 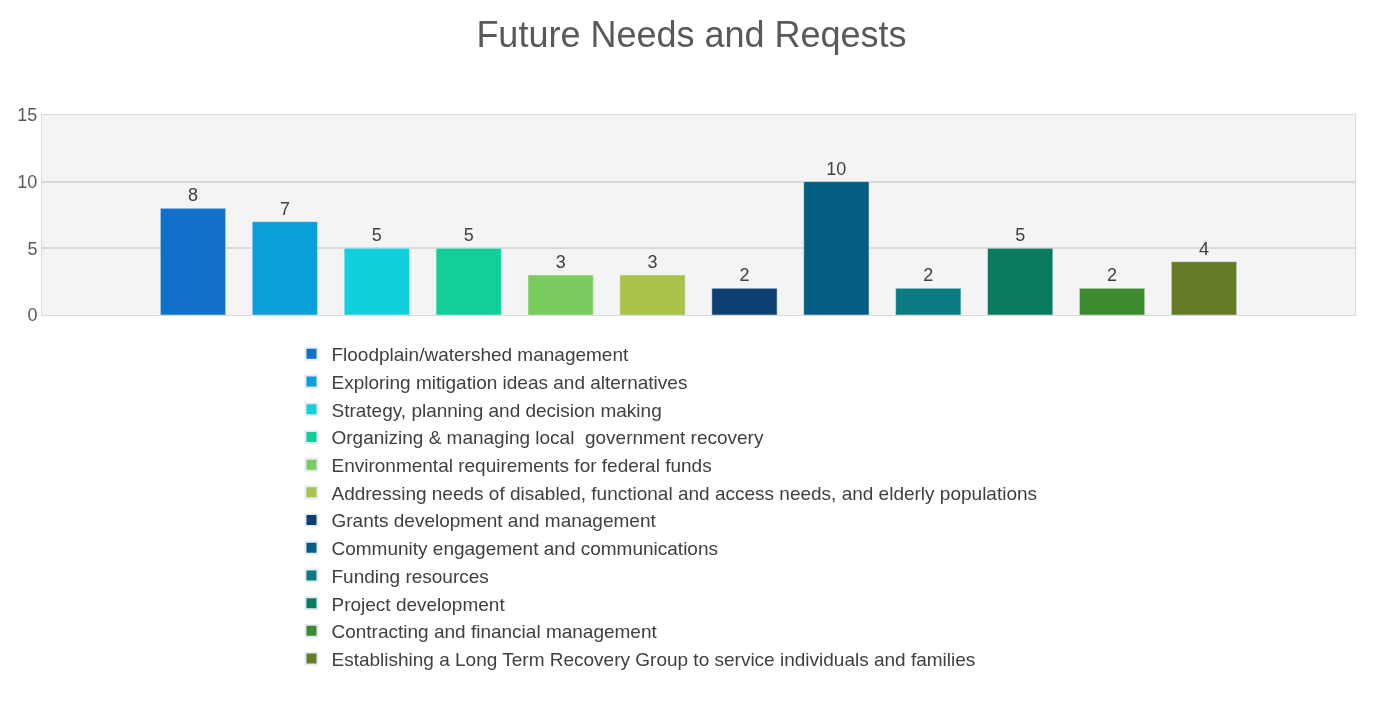 What do you see at coordinates (521, 466) in the screenshot?
I see `legend-label: Environmental requirements for federal funds` at bounding box center [521, 466].